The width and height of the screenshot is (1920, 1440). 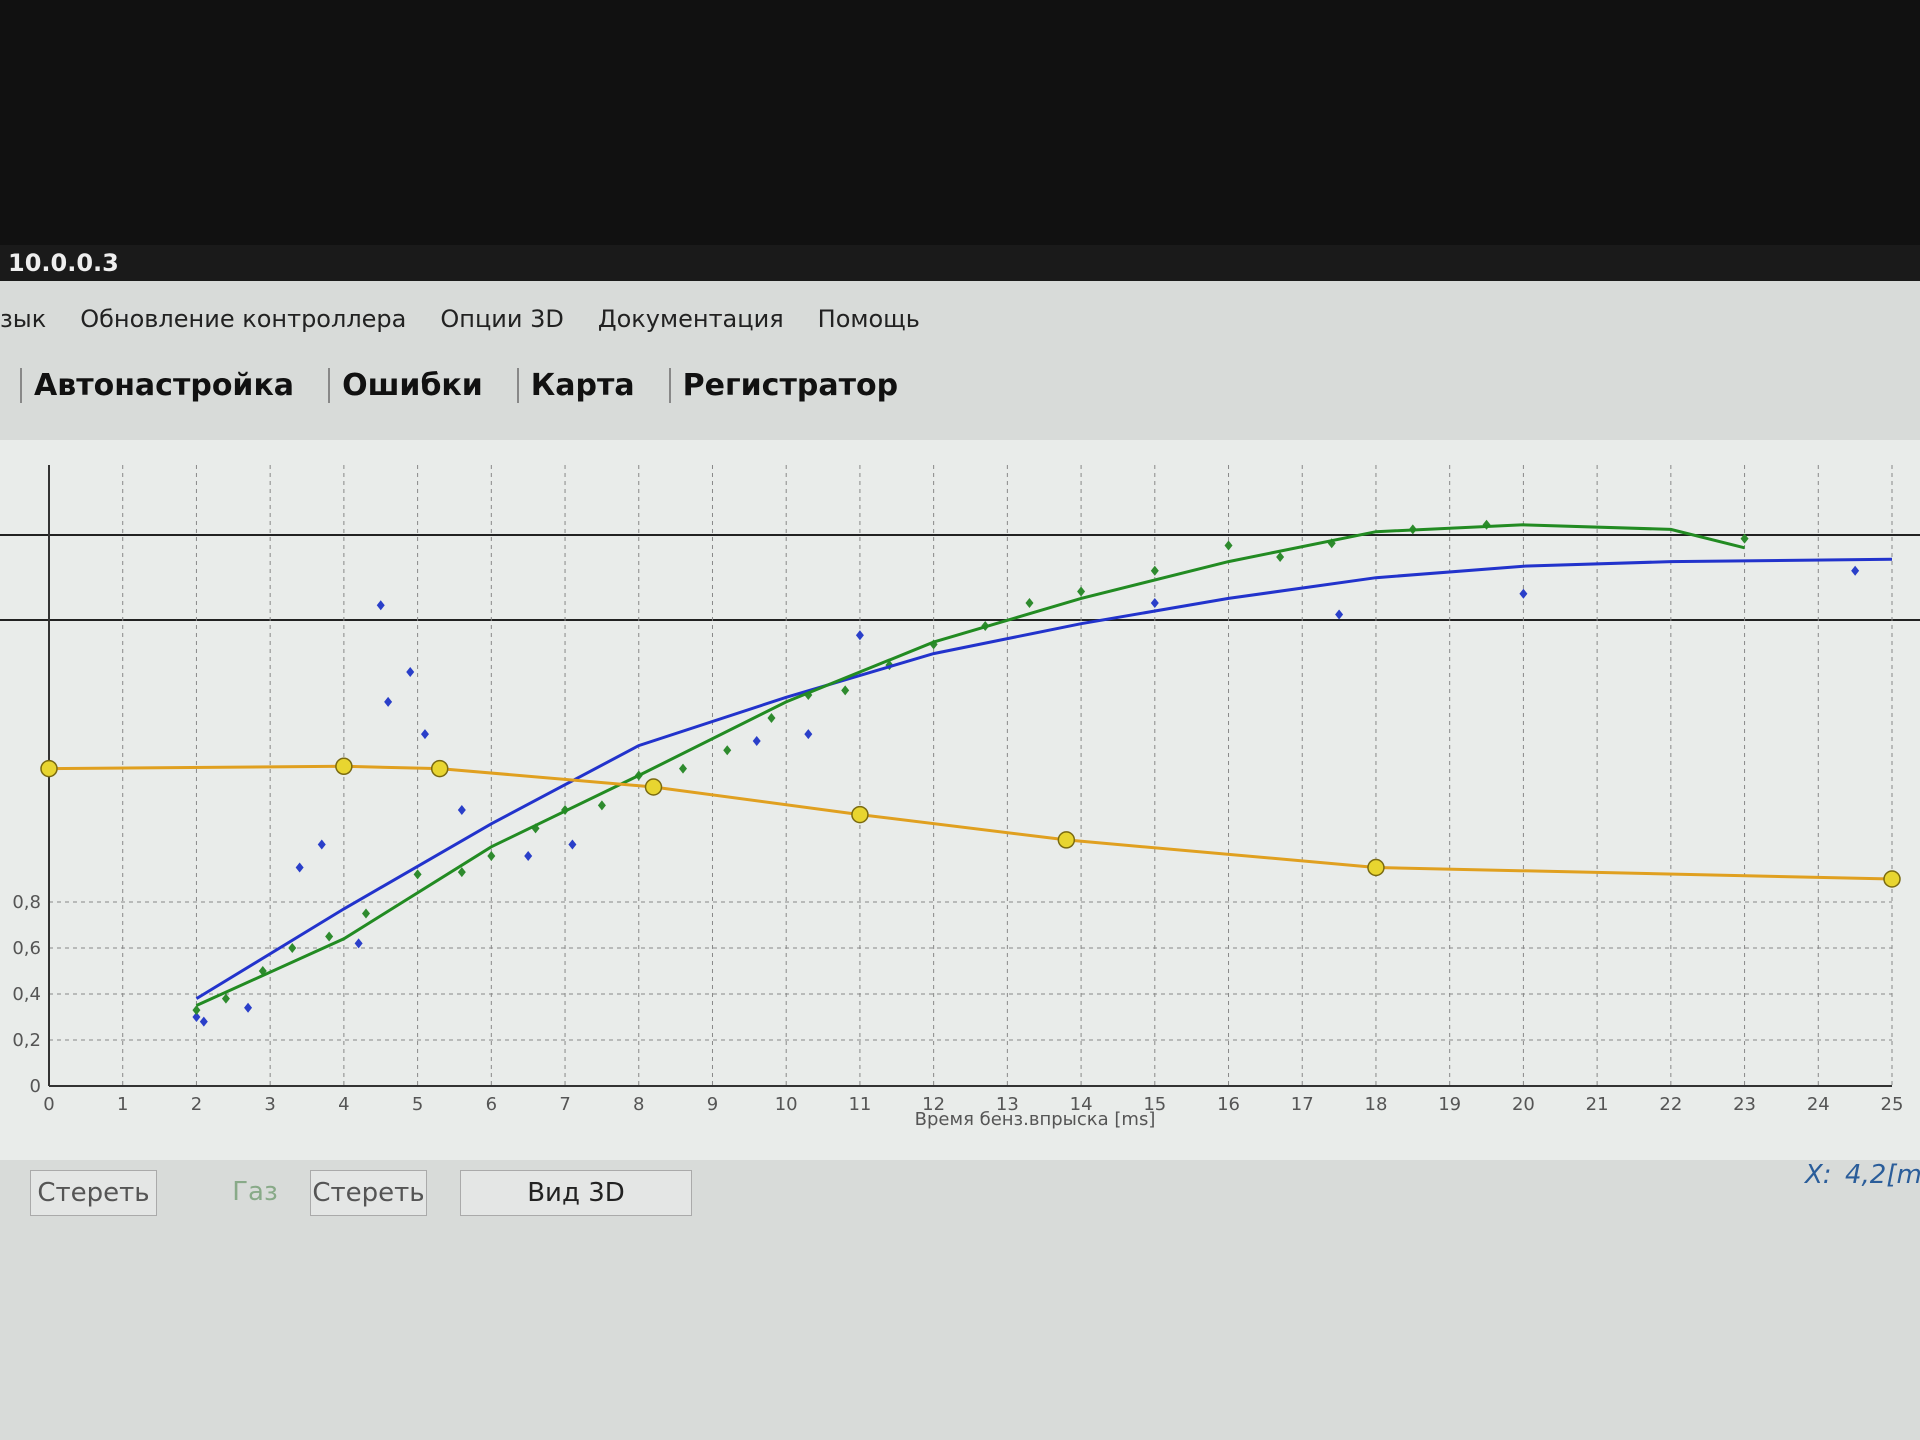 I want to click on x-tick-label: 18, so click(x=1376, y=1104).